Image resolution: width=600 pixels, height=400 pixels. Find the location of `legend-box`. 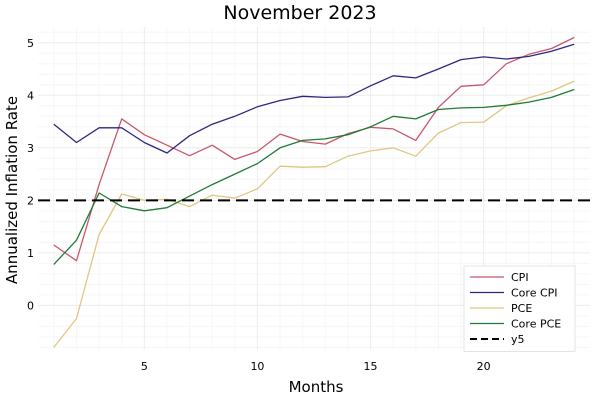

legend-box is located at coordinates (519, 308).